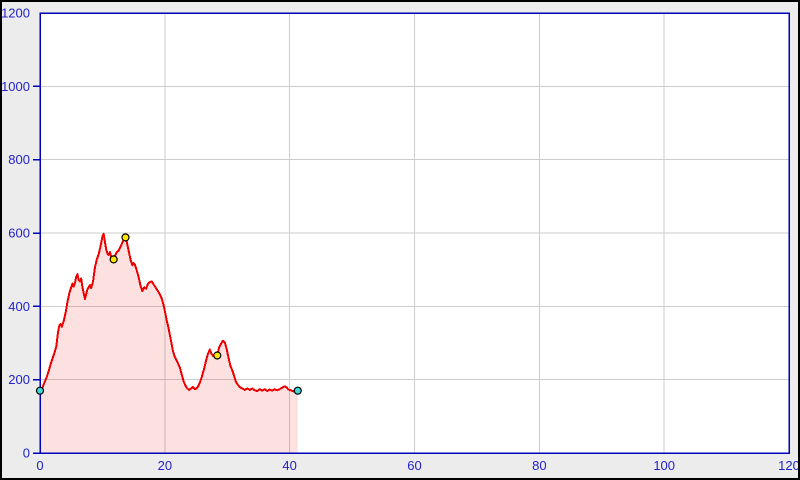 Image resolution: width=800 pixels, height=480 pixels. I want to click on x-tick-label-20: 20, so click(165, 465).